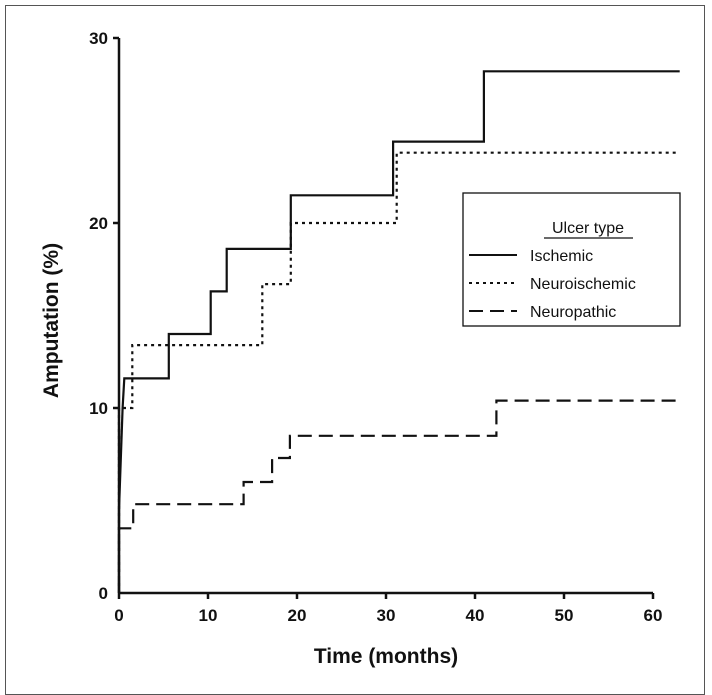 Image resolution: width=712 pixels, height=695 pixels. Describe the element at coordinates (103, 593) in the screenshot. I see `y-tick-label: 0` at that location.